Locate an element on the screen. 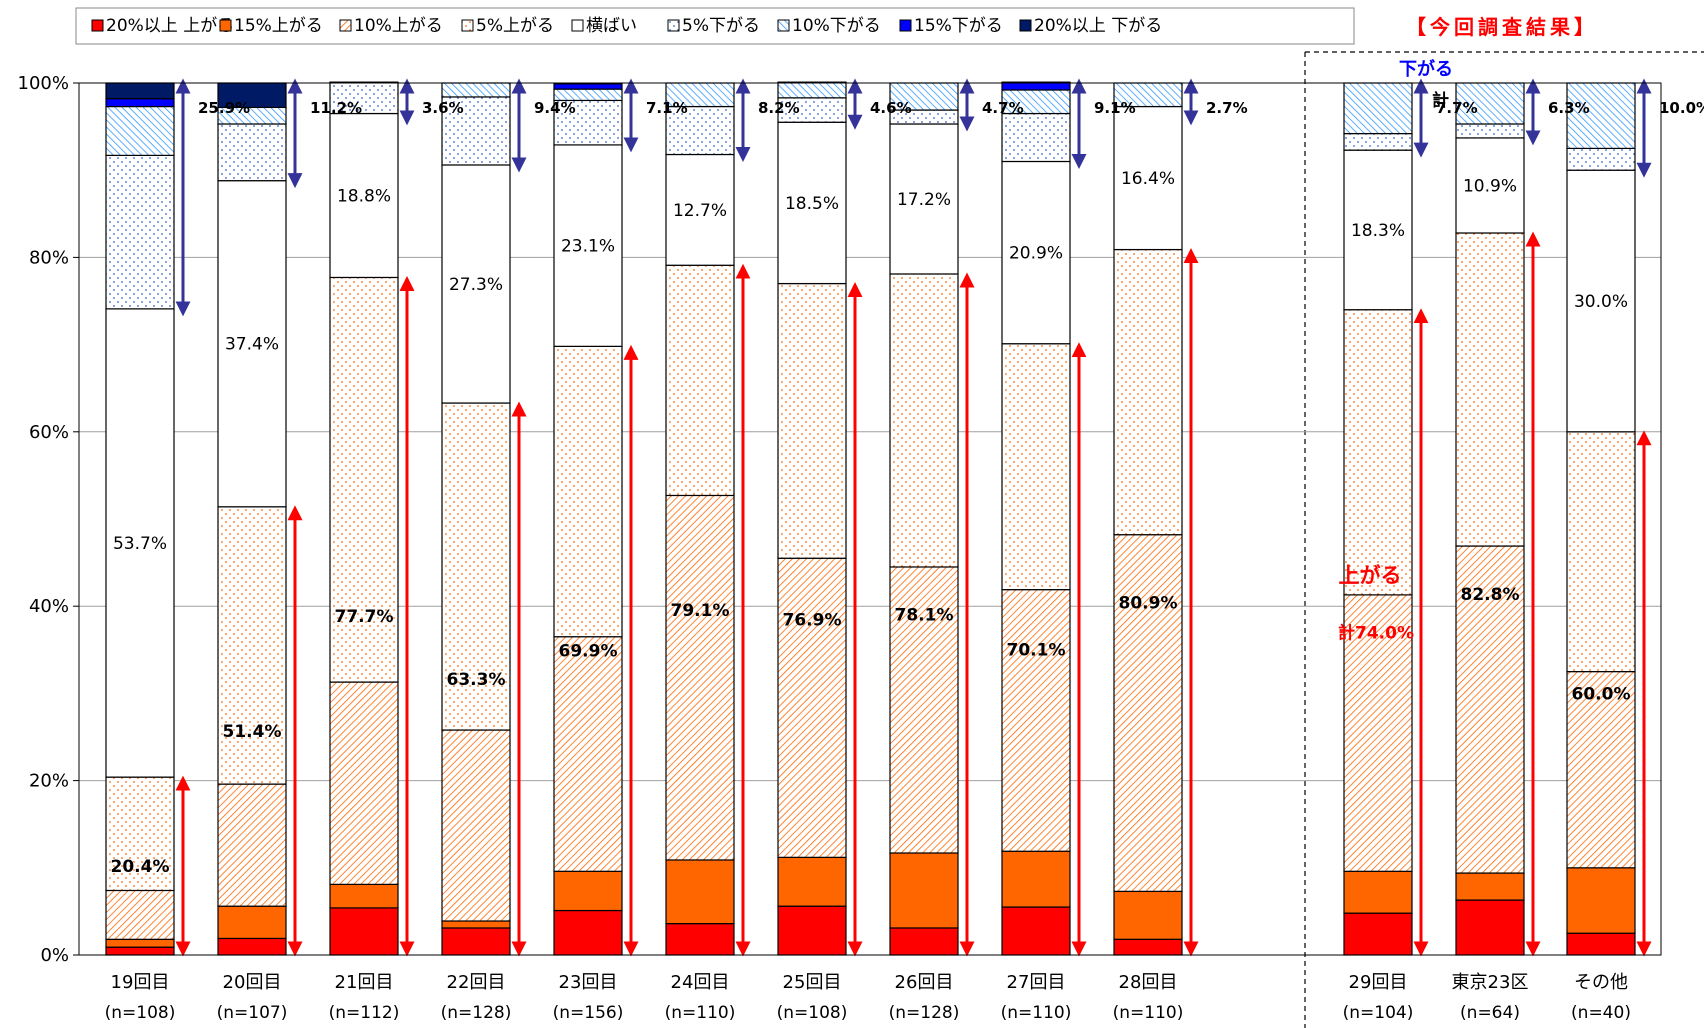 Image resolution: width=1704 pixels, height=1028 pixels. flat-value-label: 53.7% is located at coordinates (140, 544).